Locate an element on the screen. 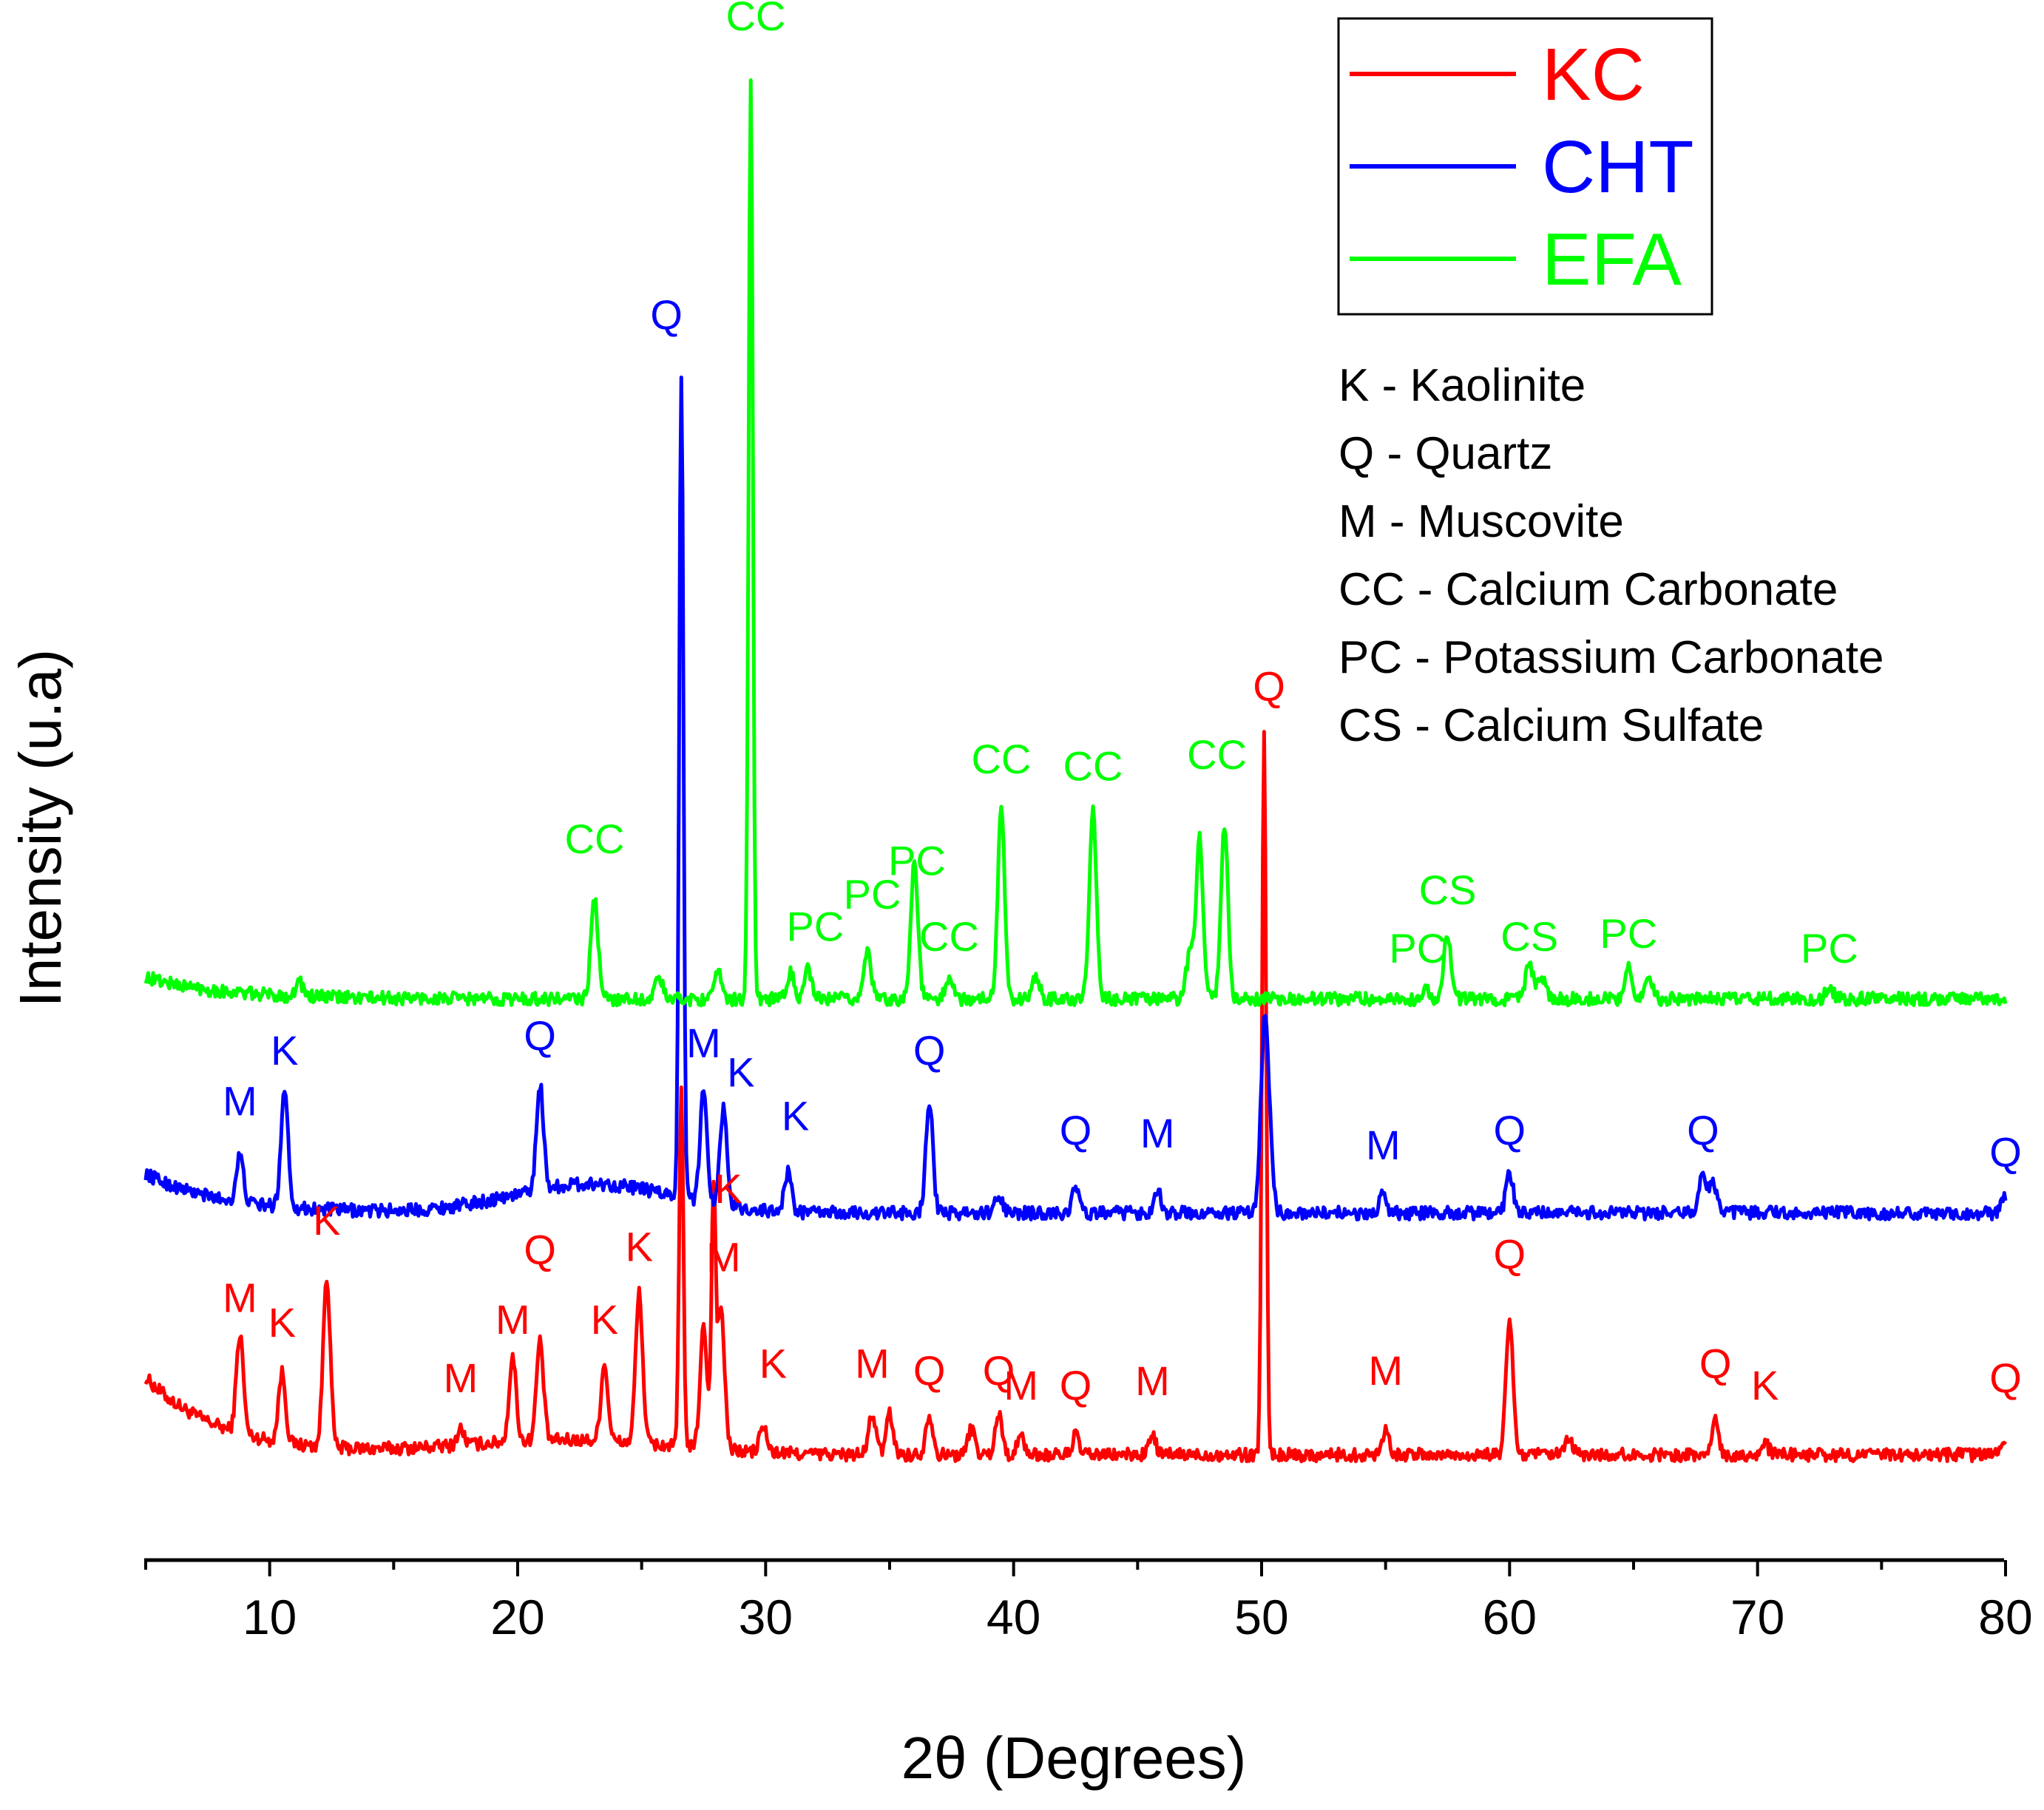  x-tick-label: 50 is located at coordinates (1261, 1617).